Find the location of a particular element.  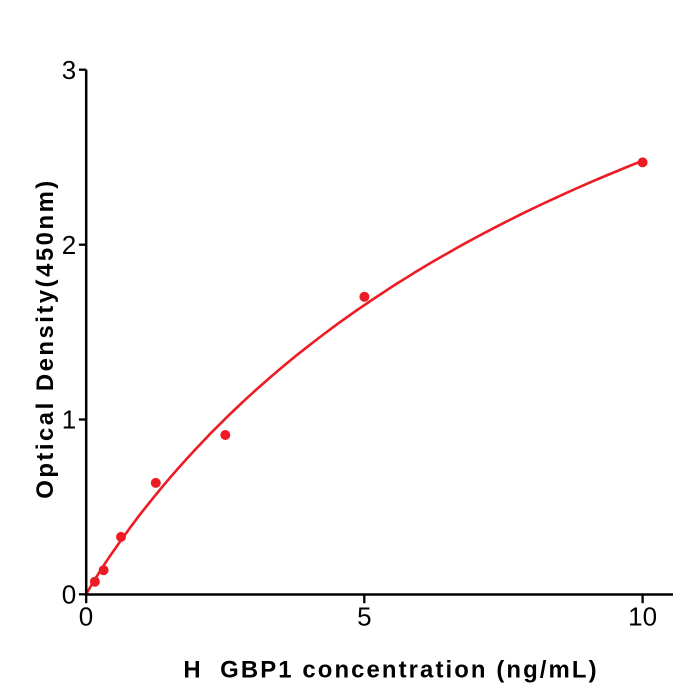

svg-text: 5 is located at coordinates (364, 617).